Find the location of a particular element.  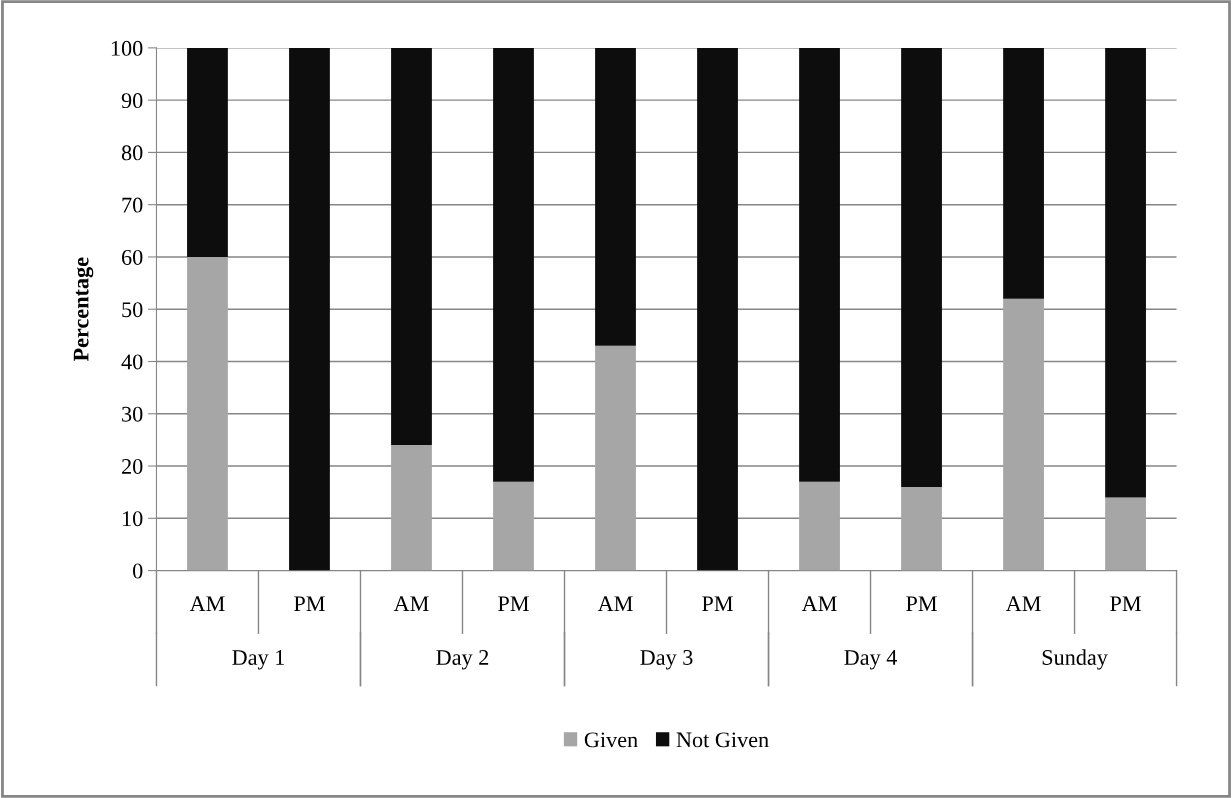

y-axis-title: Percentage is located at coordinates (83, 309).